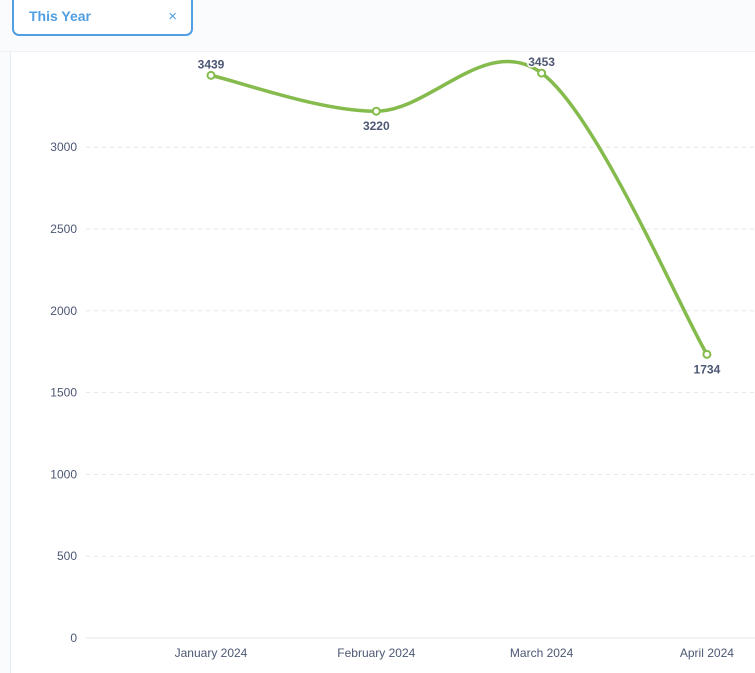 The image size is (755, 673). Describe the element at coordinates (73, 638) in the screenshot. I see `y-tick-label: 0` at that location.